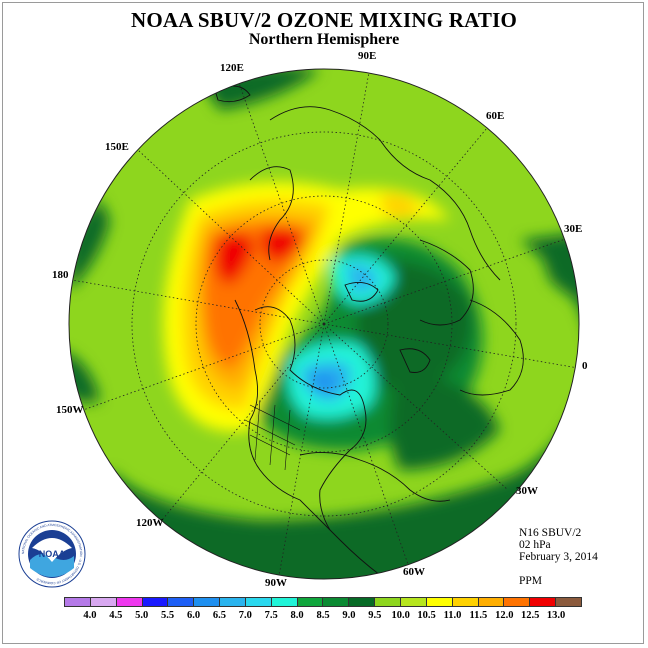  I want to click on longitude-label-0: 0, so click(585, 366).